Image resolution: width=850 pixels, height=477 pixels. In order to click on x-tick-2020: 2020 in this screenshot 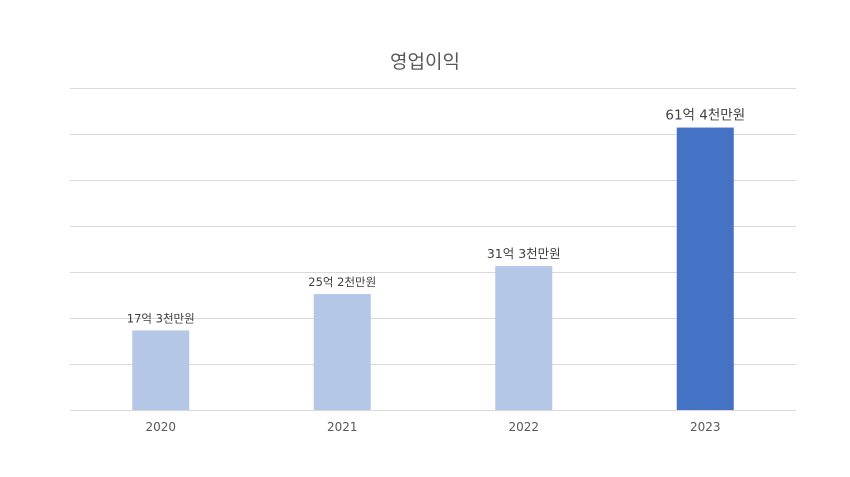, I will do `click(160, 427)`.